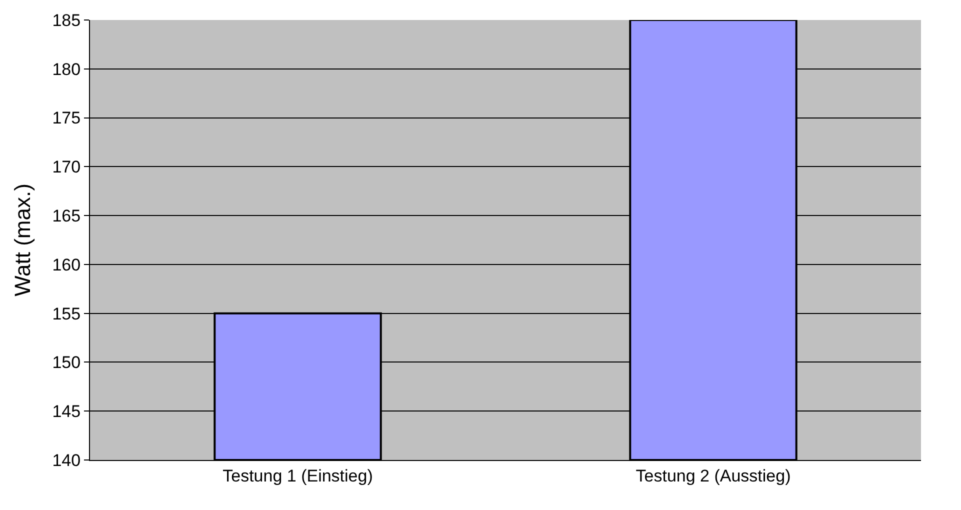 Image resolution: width=961 pixels, height=510 pixels. Describe the element at coordinates (66, 412) in the screenshot. I see `y-tick-label: 145` at that location.